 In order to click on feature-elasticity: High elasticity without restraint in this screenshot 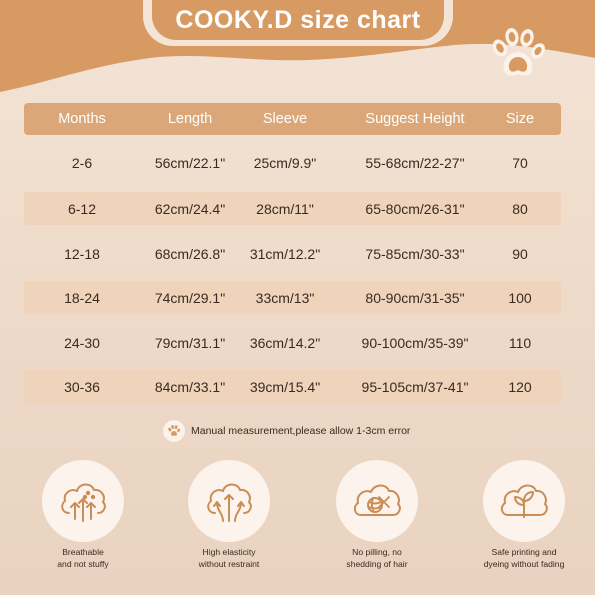, I will do `click(229, 515)`.